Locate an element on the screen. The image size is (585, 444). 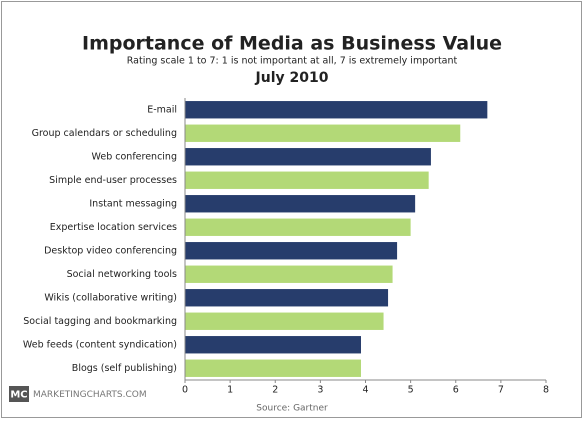
y-tick-label: Wikis (collaborative writing) is located at coordinates (110, 297).